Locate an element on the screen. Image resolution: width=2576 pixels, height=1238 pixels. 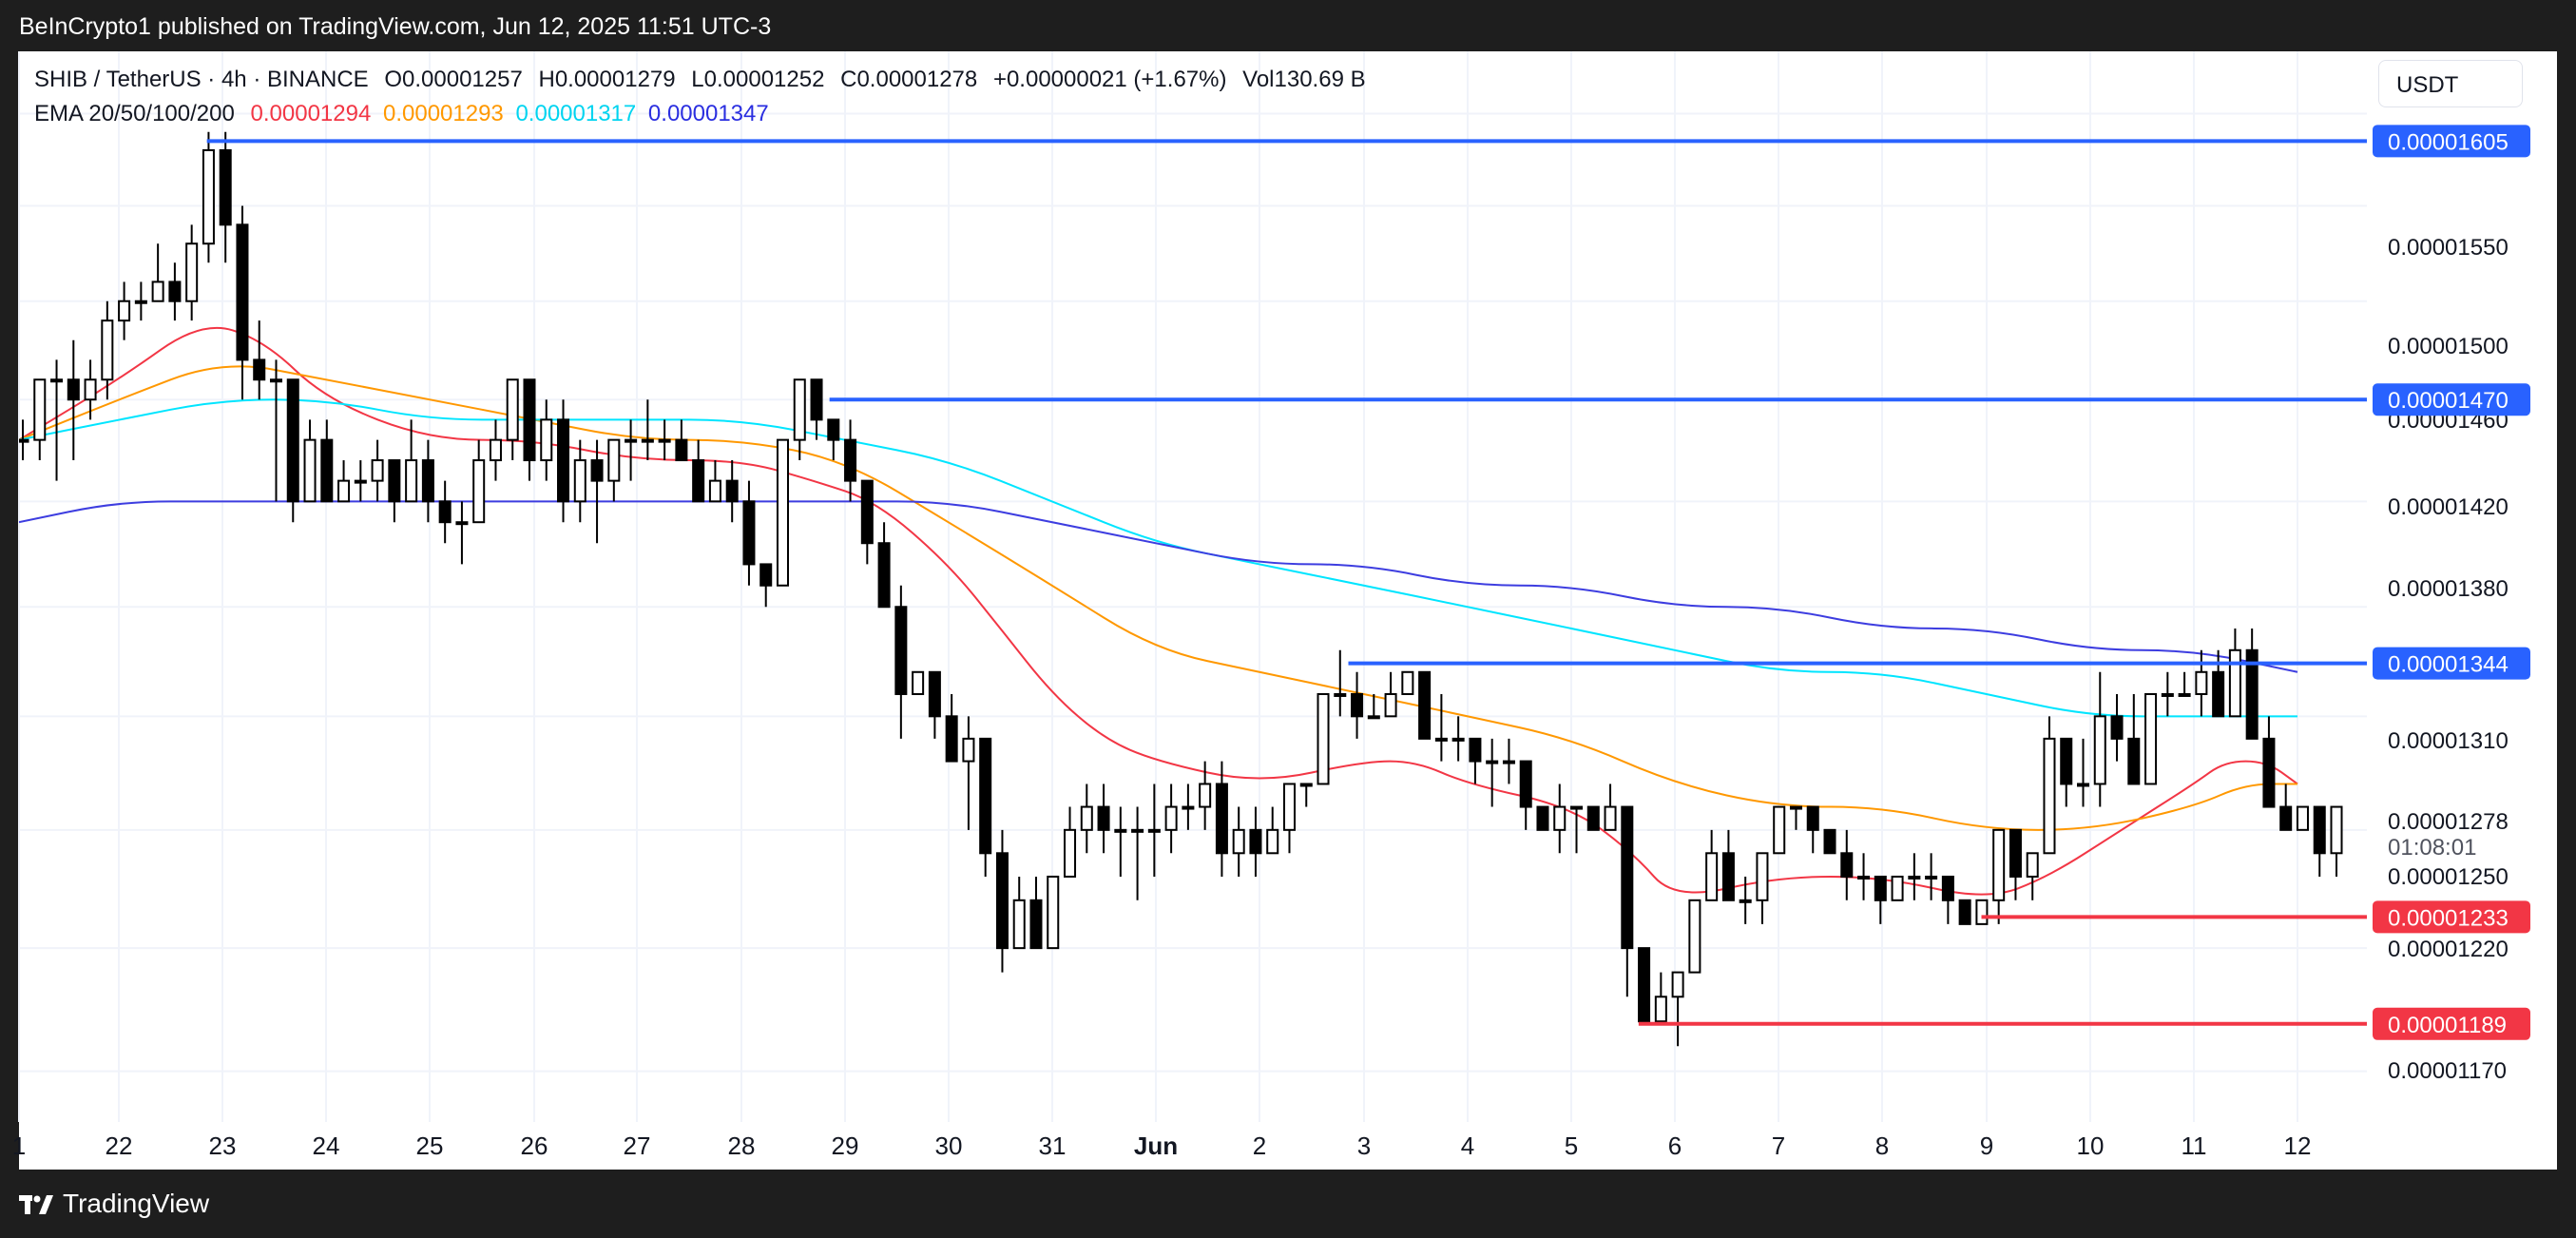
resistance-level-label: 0.00001344 is located at coordinates (2448, 665).